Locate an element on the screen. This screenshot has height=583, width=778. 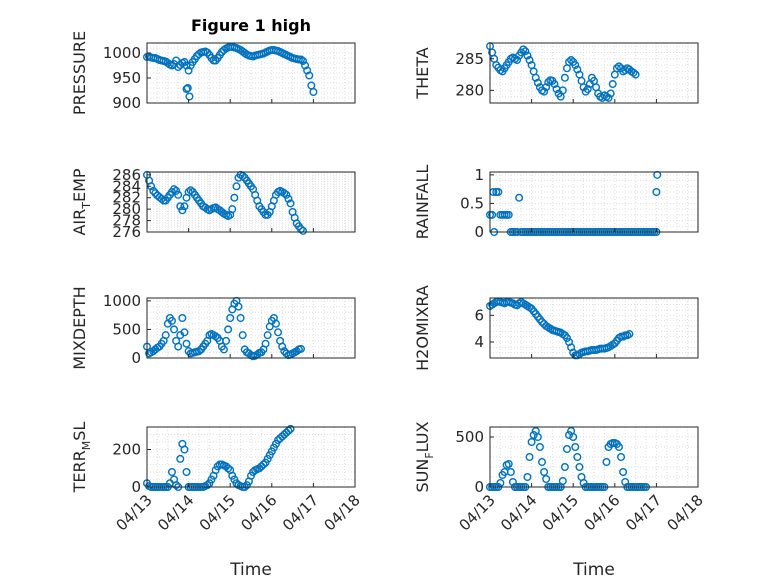
x-axis-label-left: Time is located at coordinates (250, 570).